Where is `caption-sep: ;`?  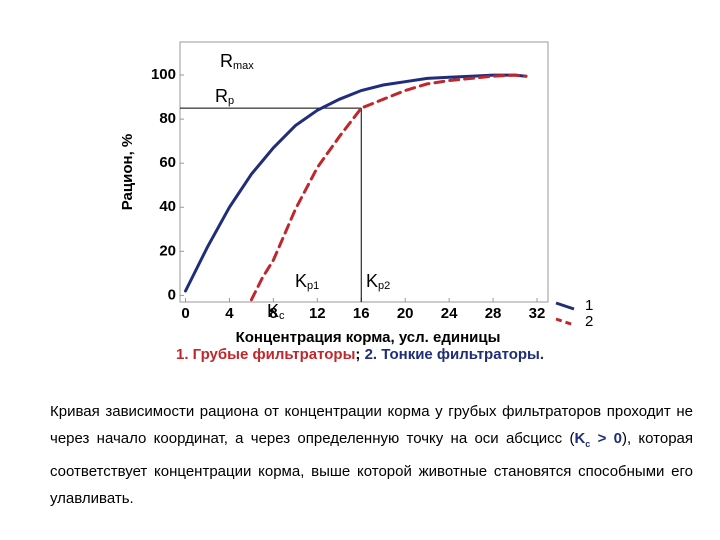 caption-sep: ; is located at coordinates (360, 354).